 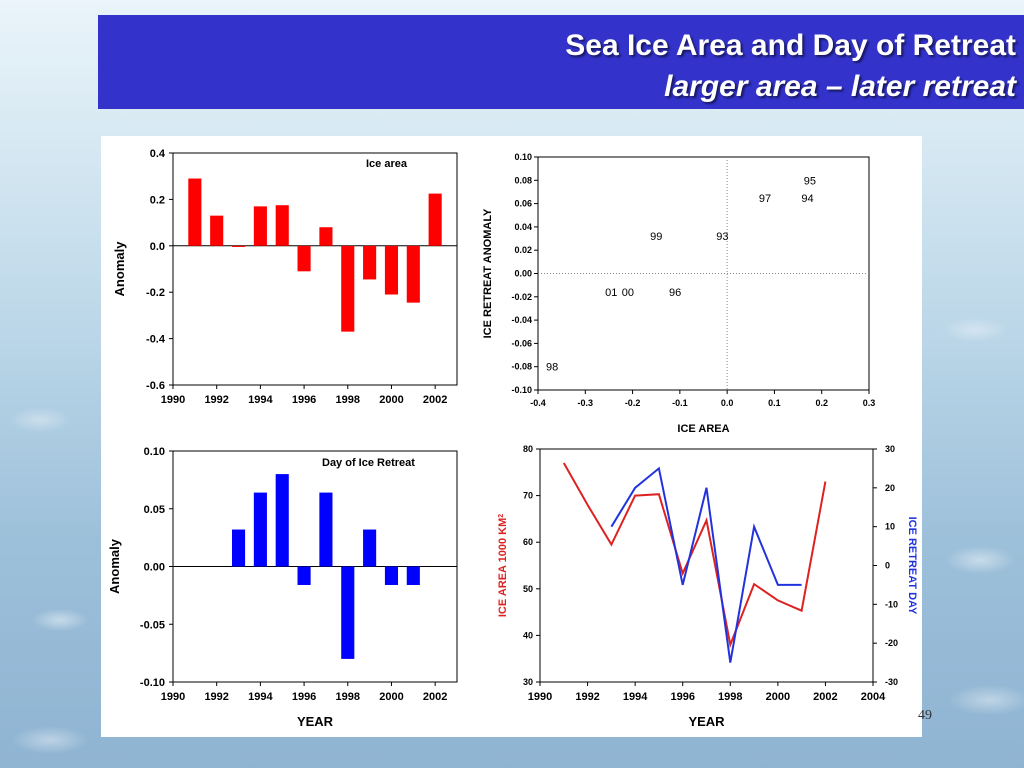 I want to click on y-tick-label: -0.2, so click(x=155, y=293).